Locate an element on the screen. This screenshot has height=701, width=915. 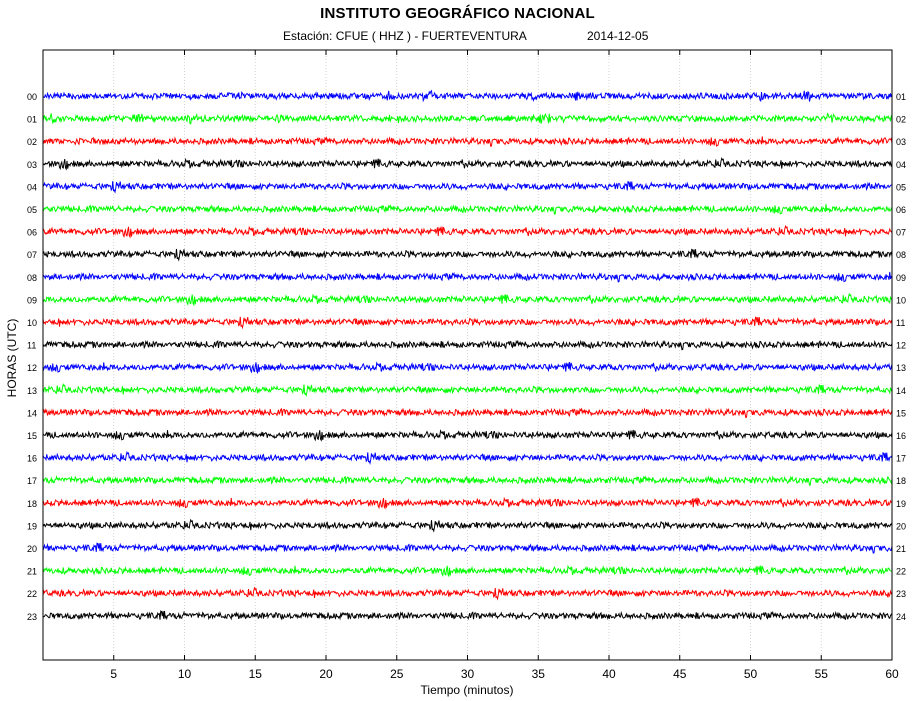
hour-label-left: 08 is located at coordinates (32, 278).